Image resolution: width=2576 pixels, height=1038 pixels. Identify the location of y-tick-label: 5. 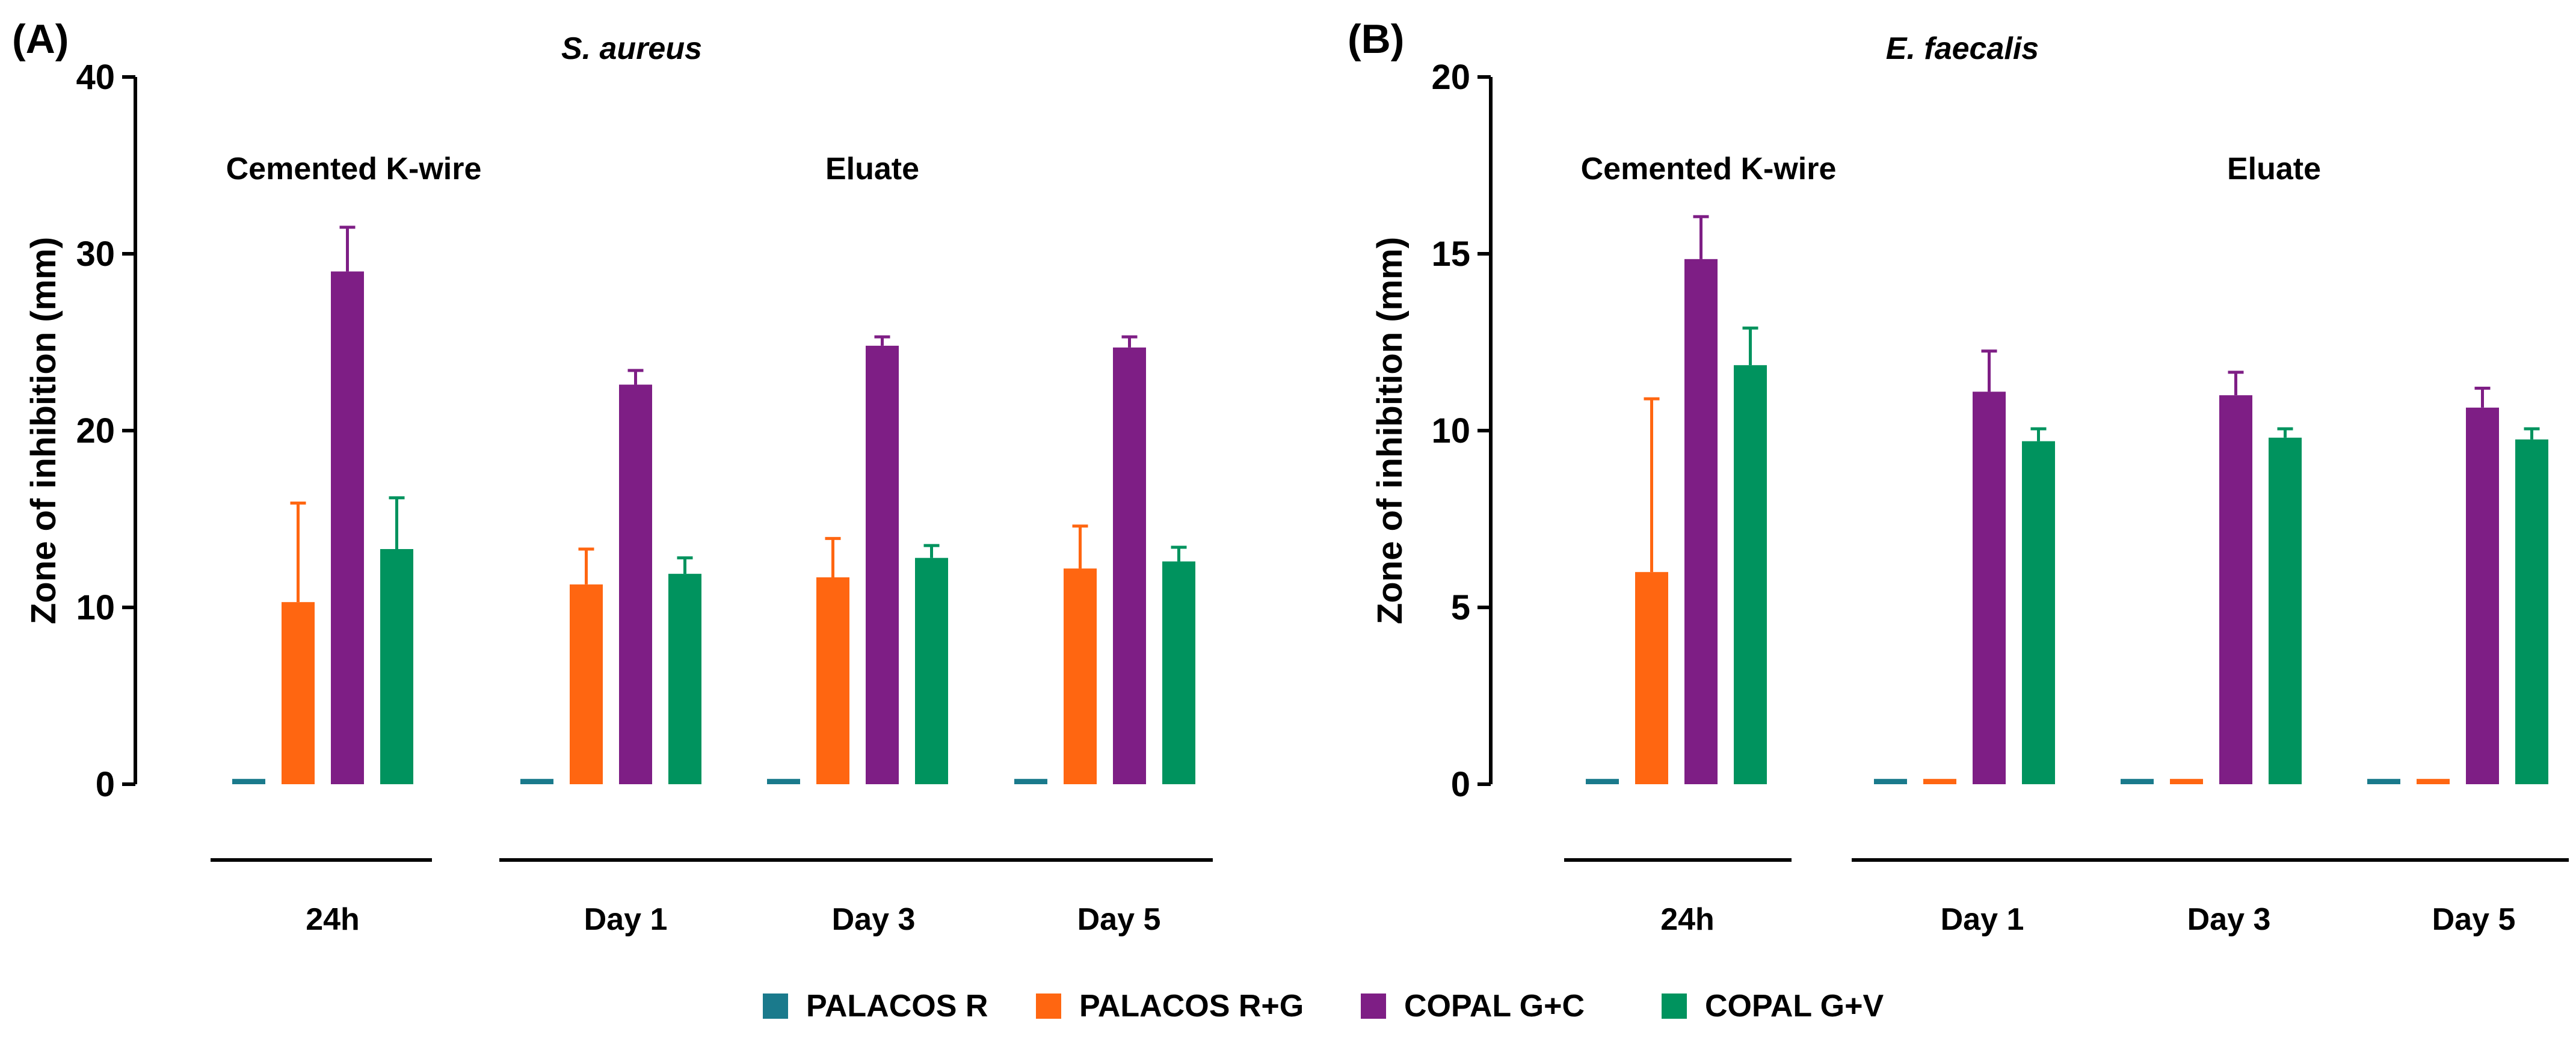
(1460, 607).